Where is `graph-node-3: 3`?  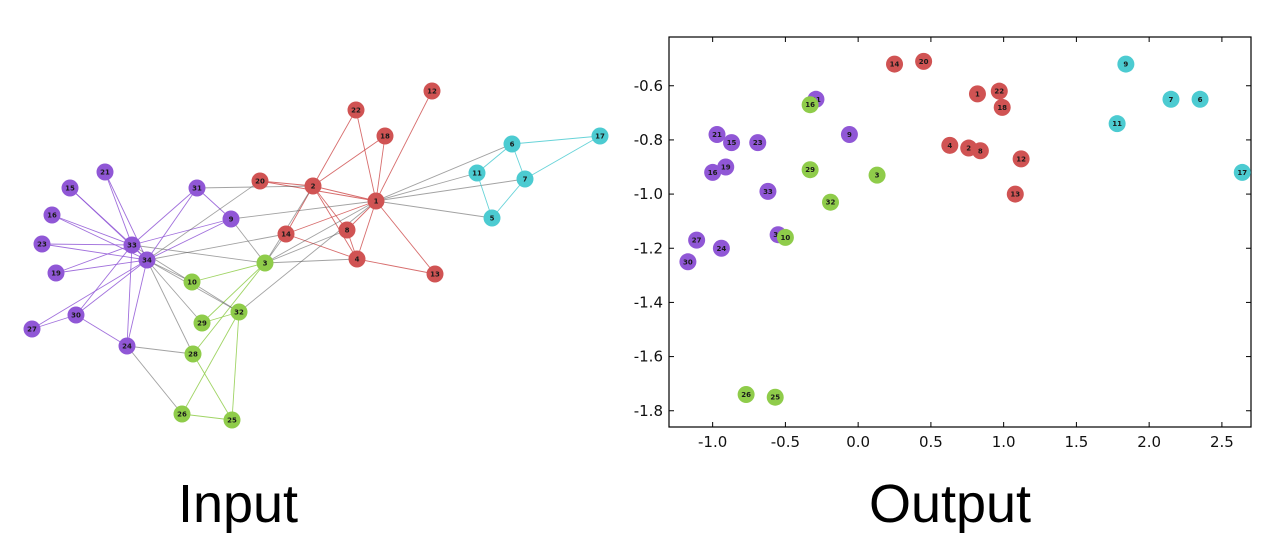
graph-node-3: 3 is located at coordinates (265, 263).